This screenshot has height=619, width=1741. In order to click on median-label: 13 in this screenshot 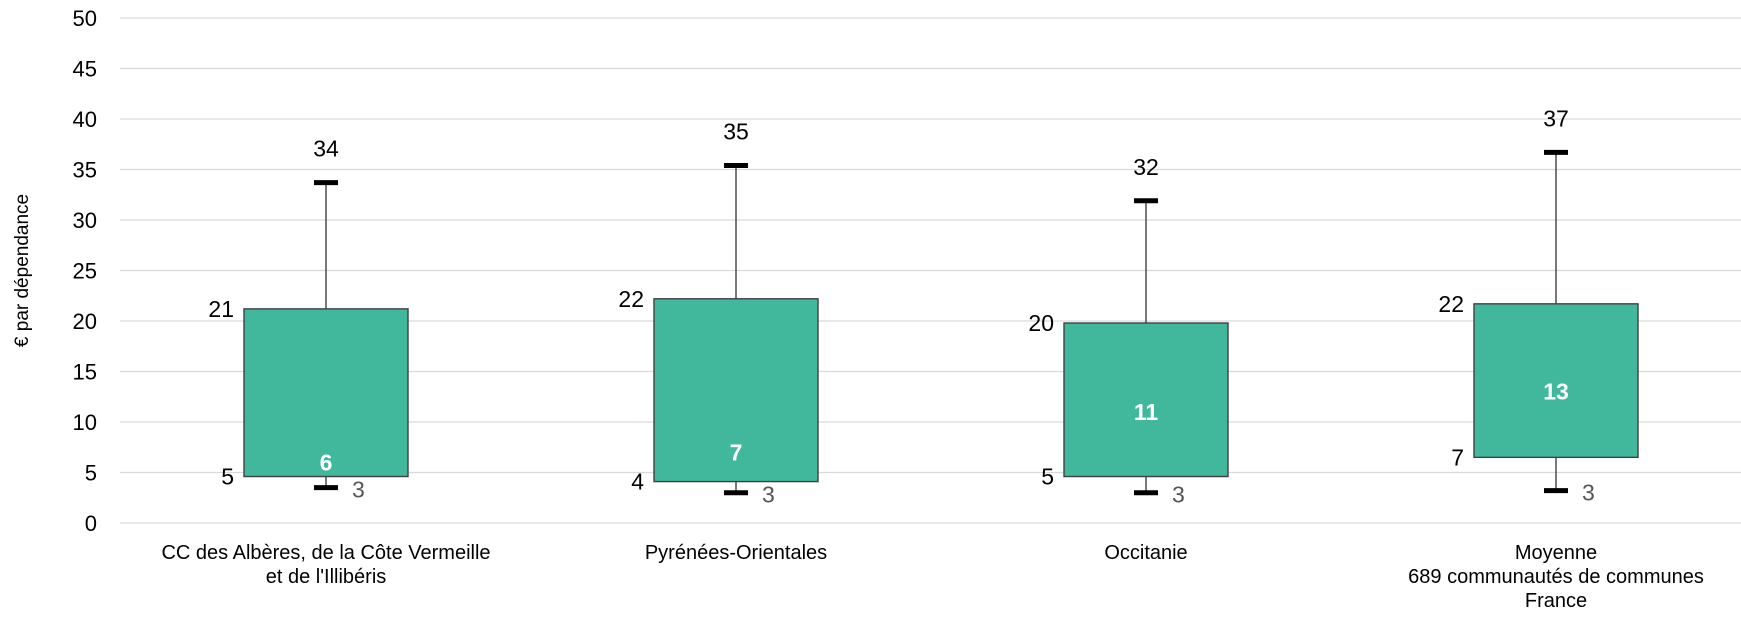, I will do `click(1556, 392)`.